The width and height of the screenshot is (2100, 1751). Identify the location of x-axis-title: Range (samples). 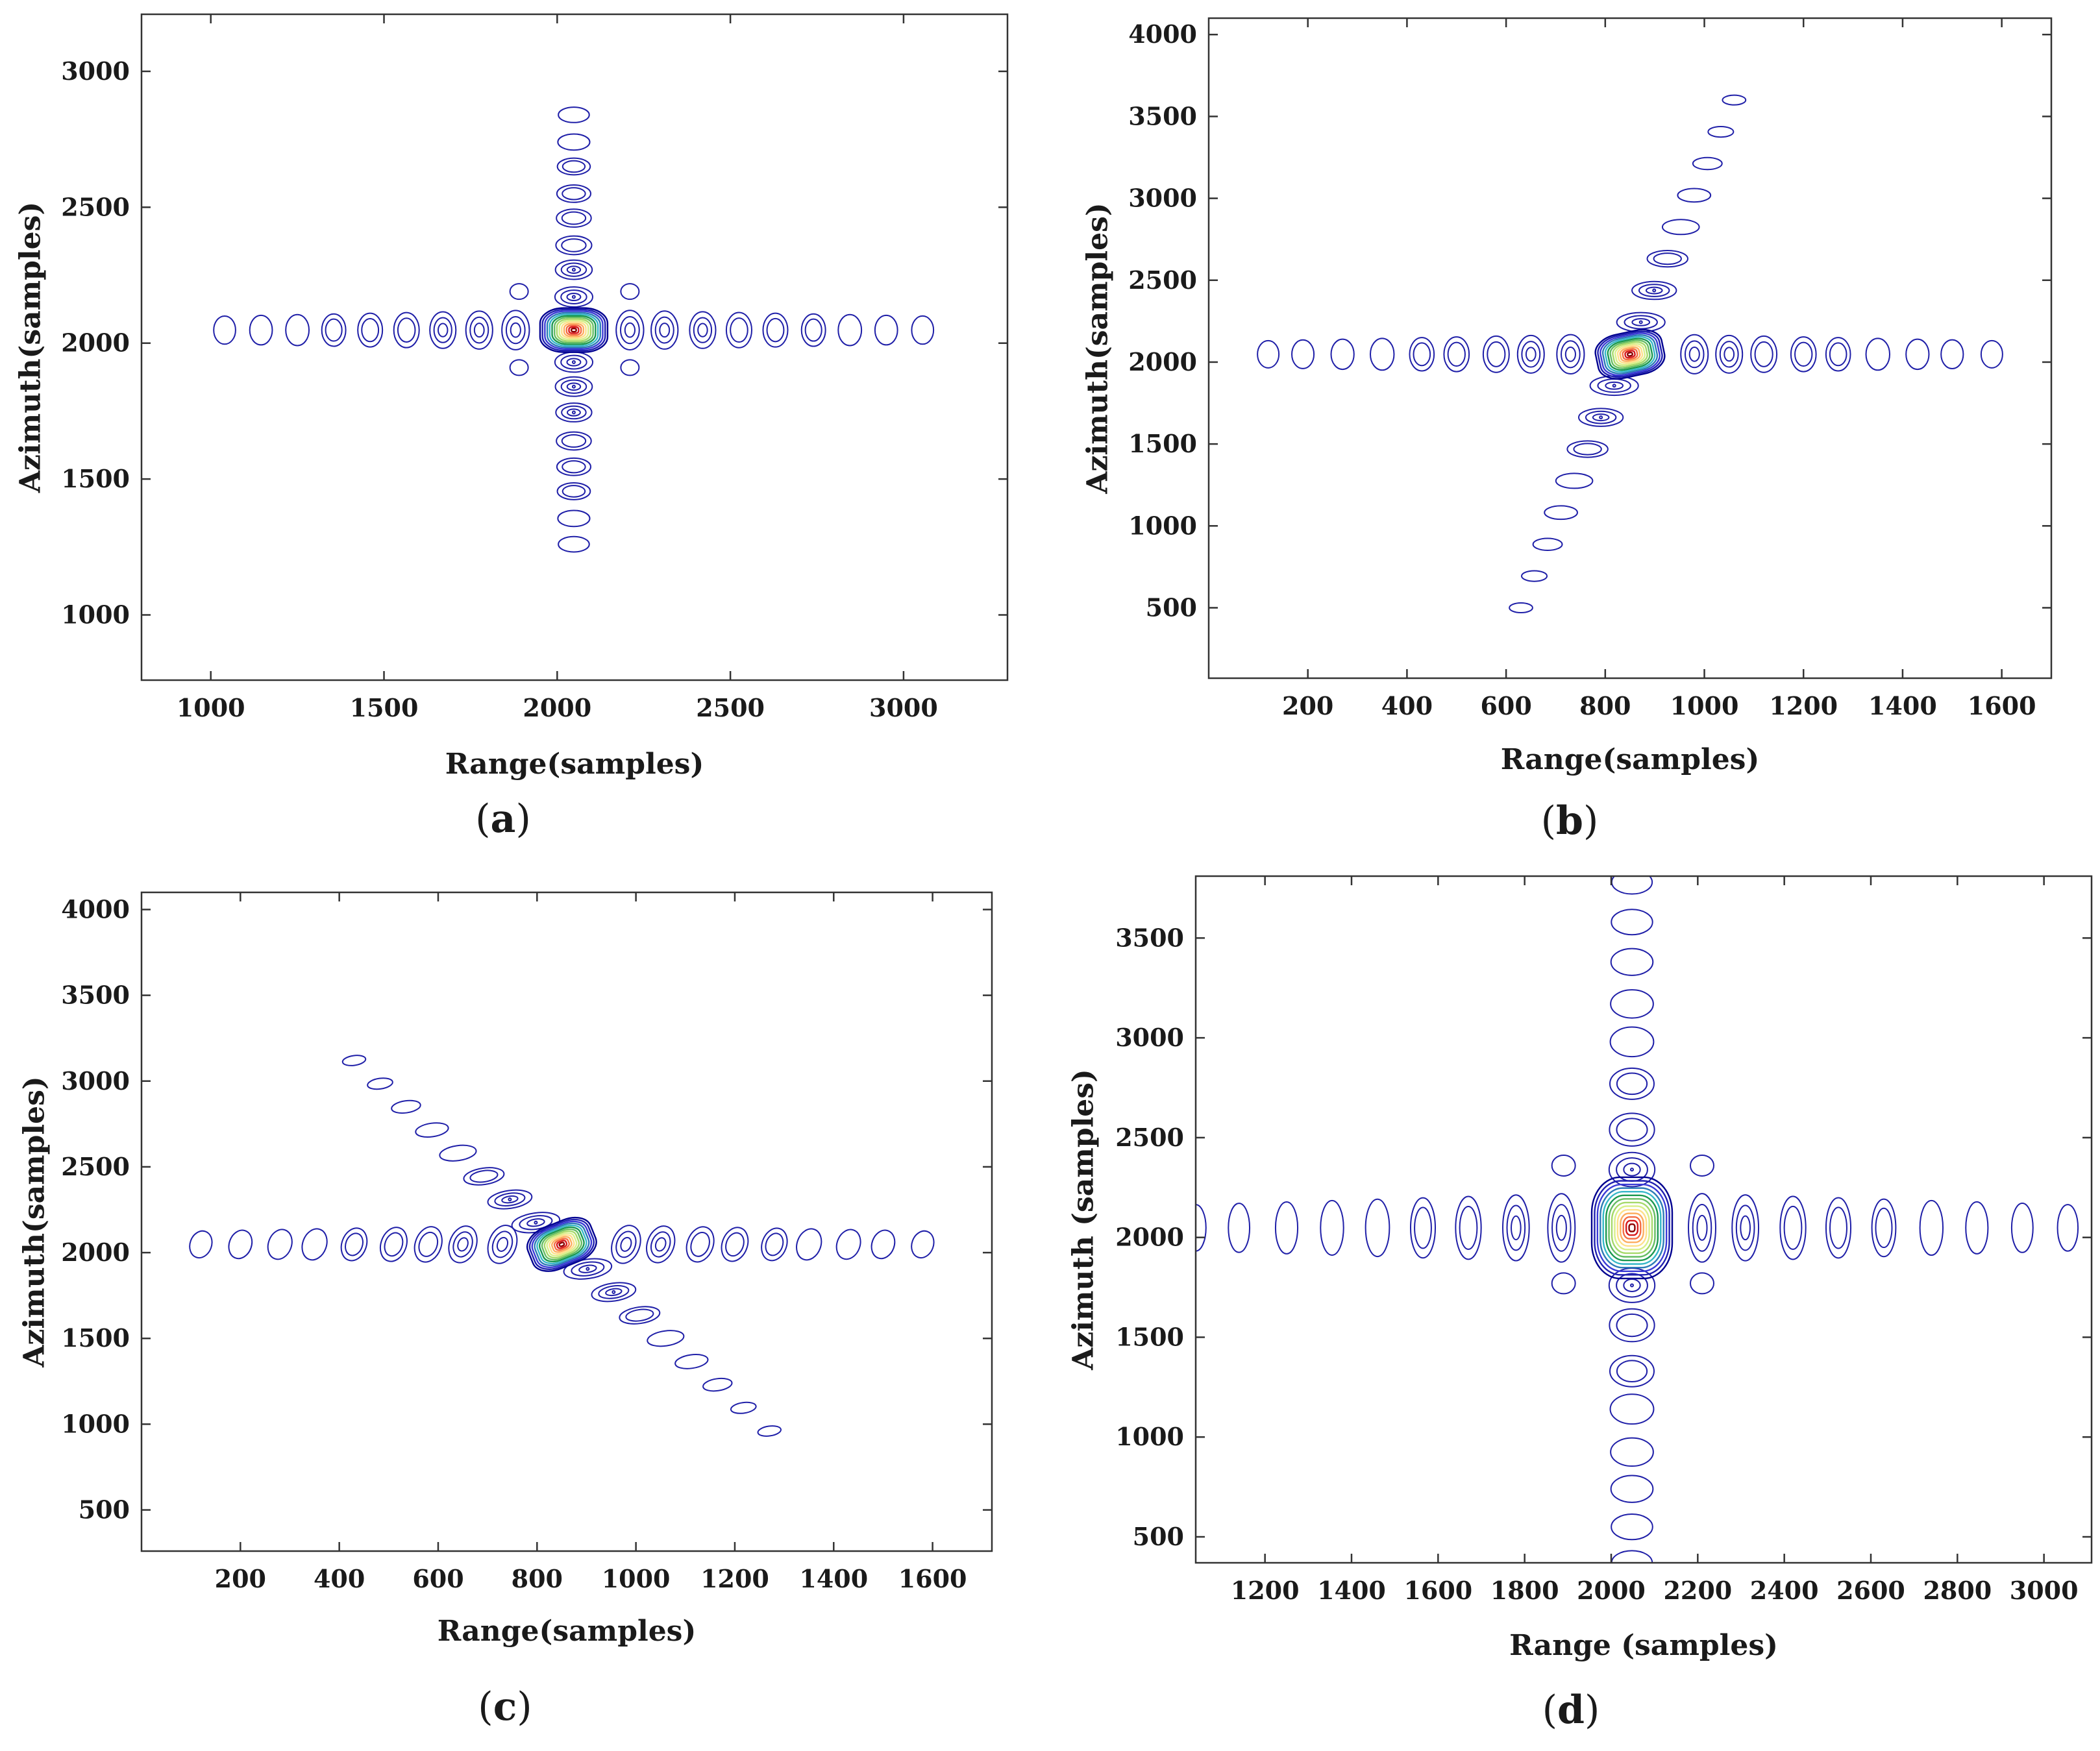
(1643, 1645).